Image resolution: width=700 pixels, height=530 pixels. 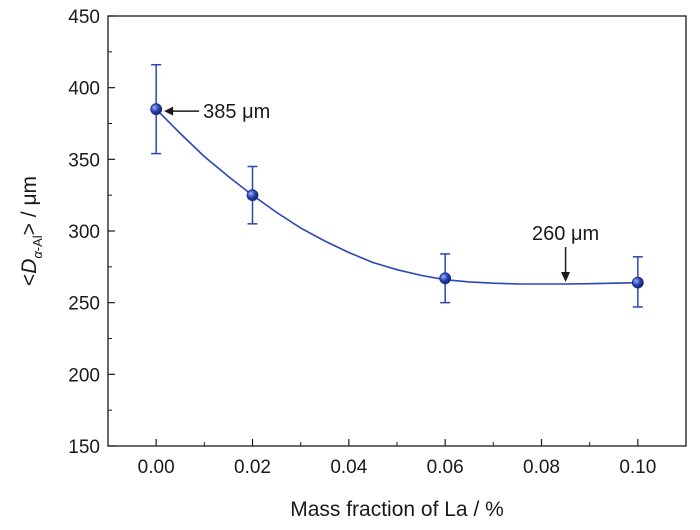 What do you see at coordinates (236, 112) in the screenshot?
I see `annotation-label-385: 385 μm` at bounding box center [236, 112].